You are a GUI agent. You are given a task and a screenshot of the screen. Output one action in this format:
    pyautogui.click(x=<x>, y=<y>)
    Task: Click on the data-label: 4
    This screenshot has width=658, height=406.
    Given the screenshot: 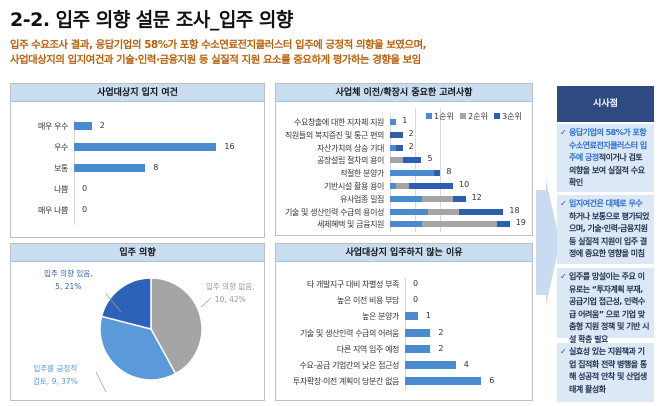 What is the action you would take?
    pyautogui.click(x=466, y=364)
    